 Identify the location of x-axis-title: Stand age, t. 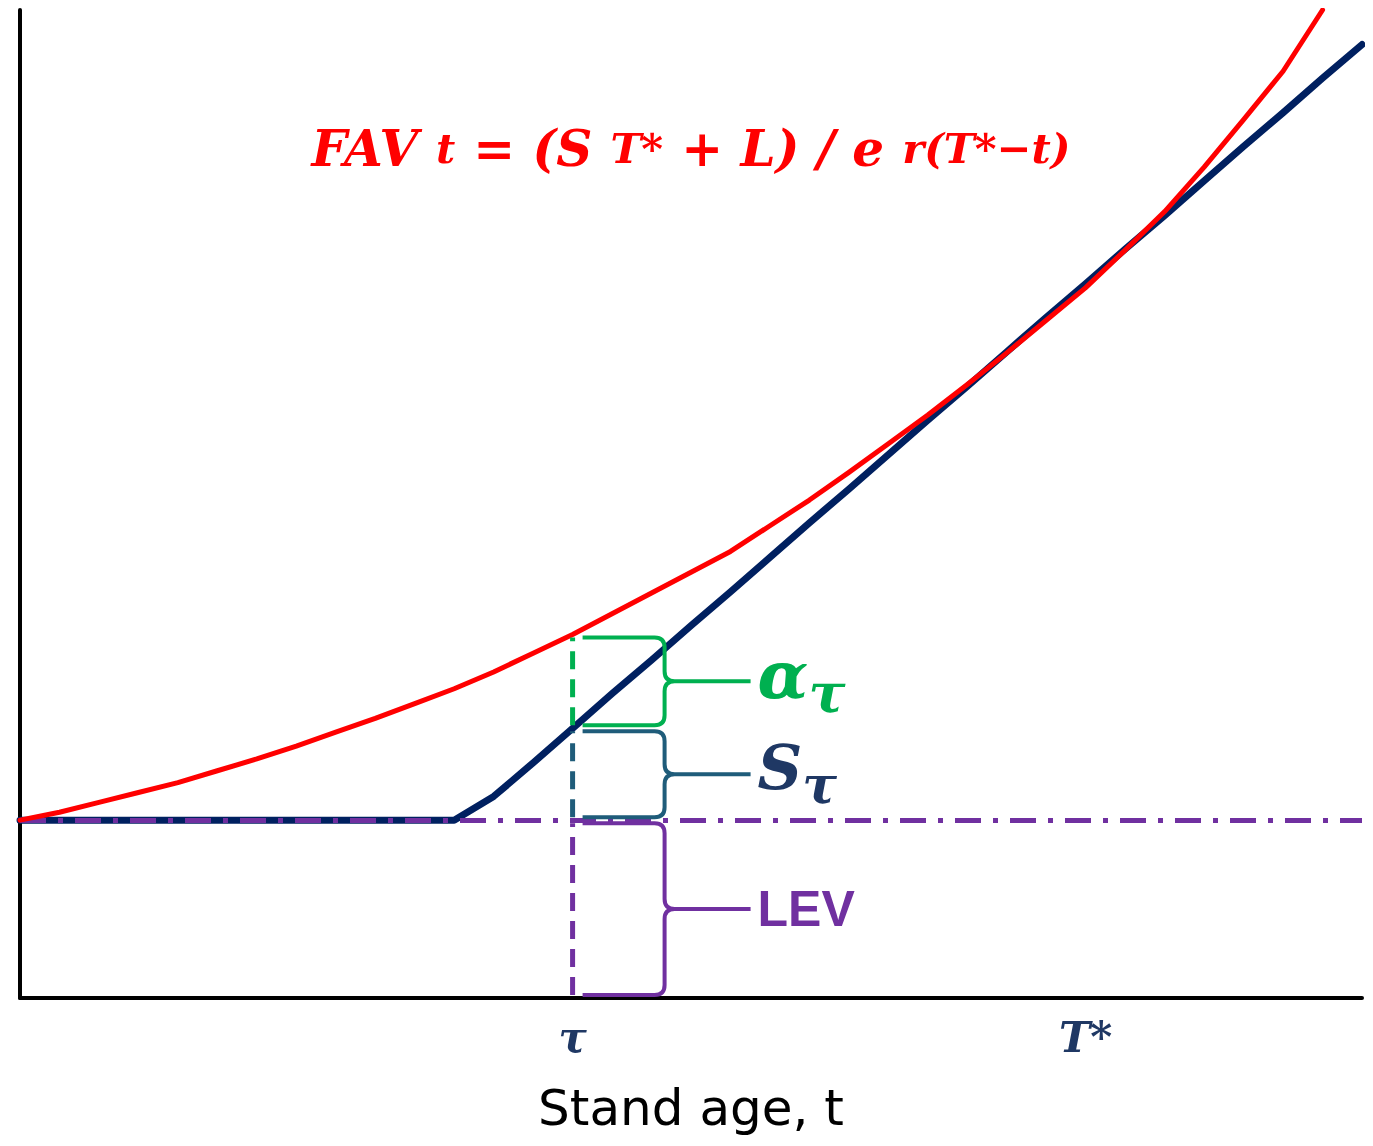
(691, 1108).